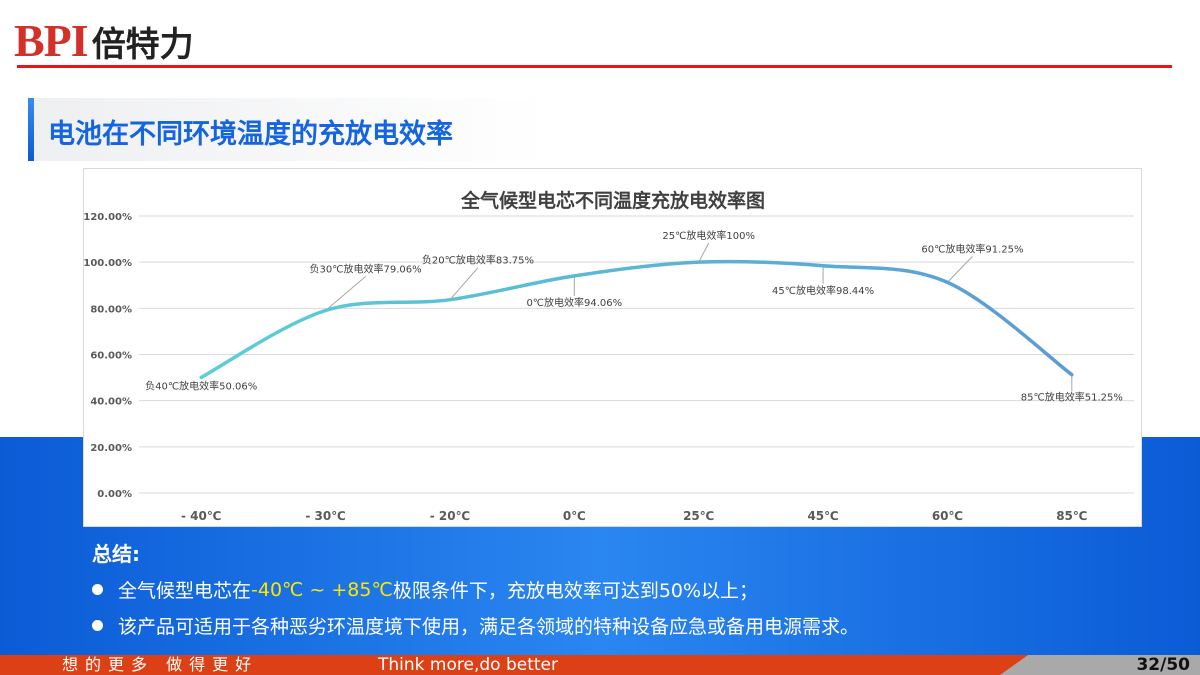  I want to click on data-label: 85℃放电效率51.25%, so click(1072, 397).